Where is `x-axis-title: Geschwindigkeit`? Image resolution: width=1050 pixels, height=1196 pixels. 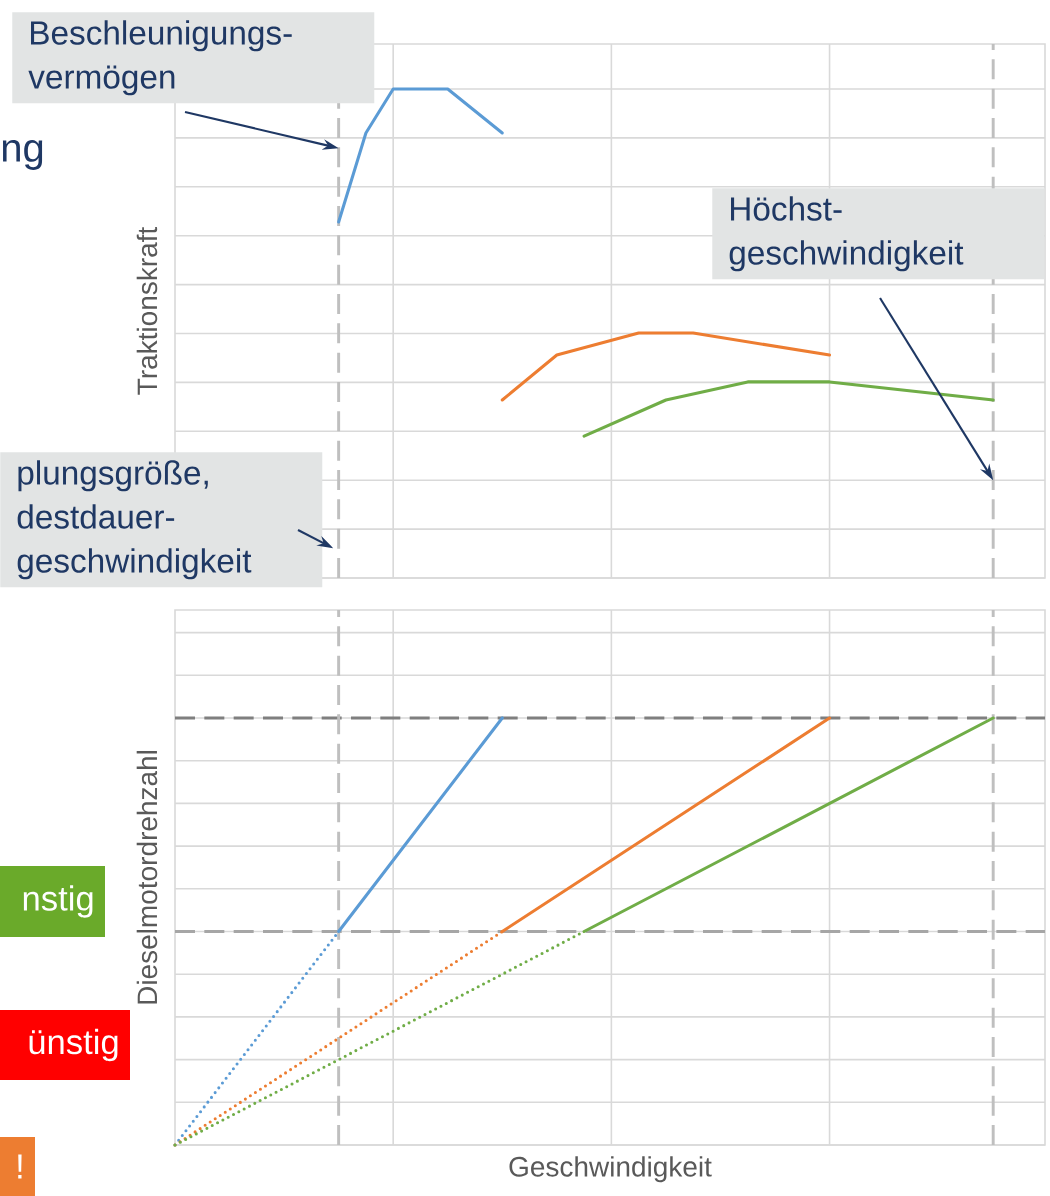 x-axis-title: Geschwindigkeit is located at coordinates (610, 1169).